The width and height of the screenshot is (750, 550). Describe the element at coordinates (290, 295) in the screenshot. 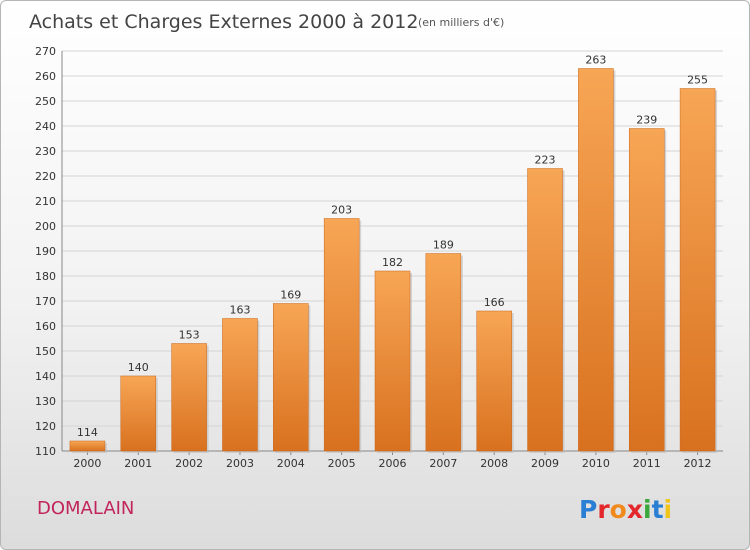

I see `data-label: 169` at that location.